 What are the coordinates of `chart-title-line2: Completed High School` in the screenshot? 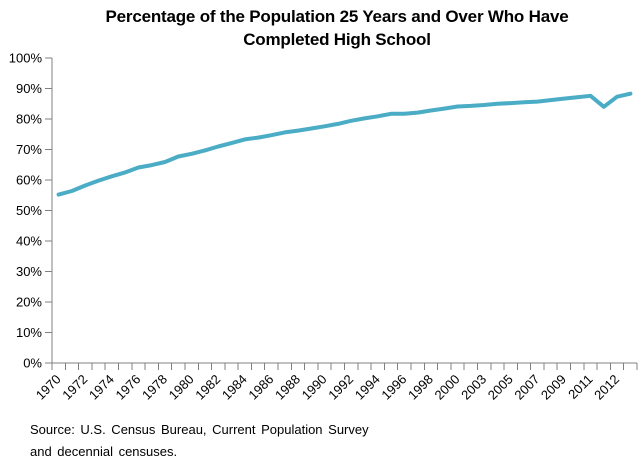 It's located at (337, 39).